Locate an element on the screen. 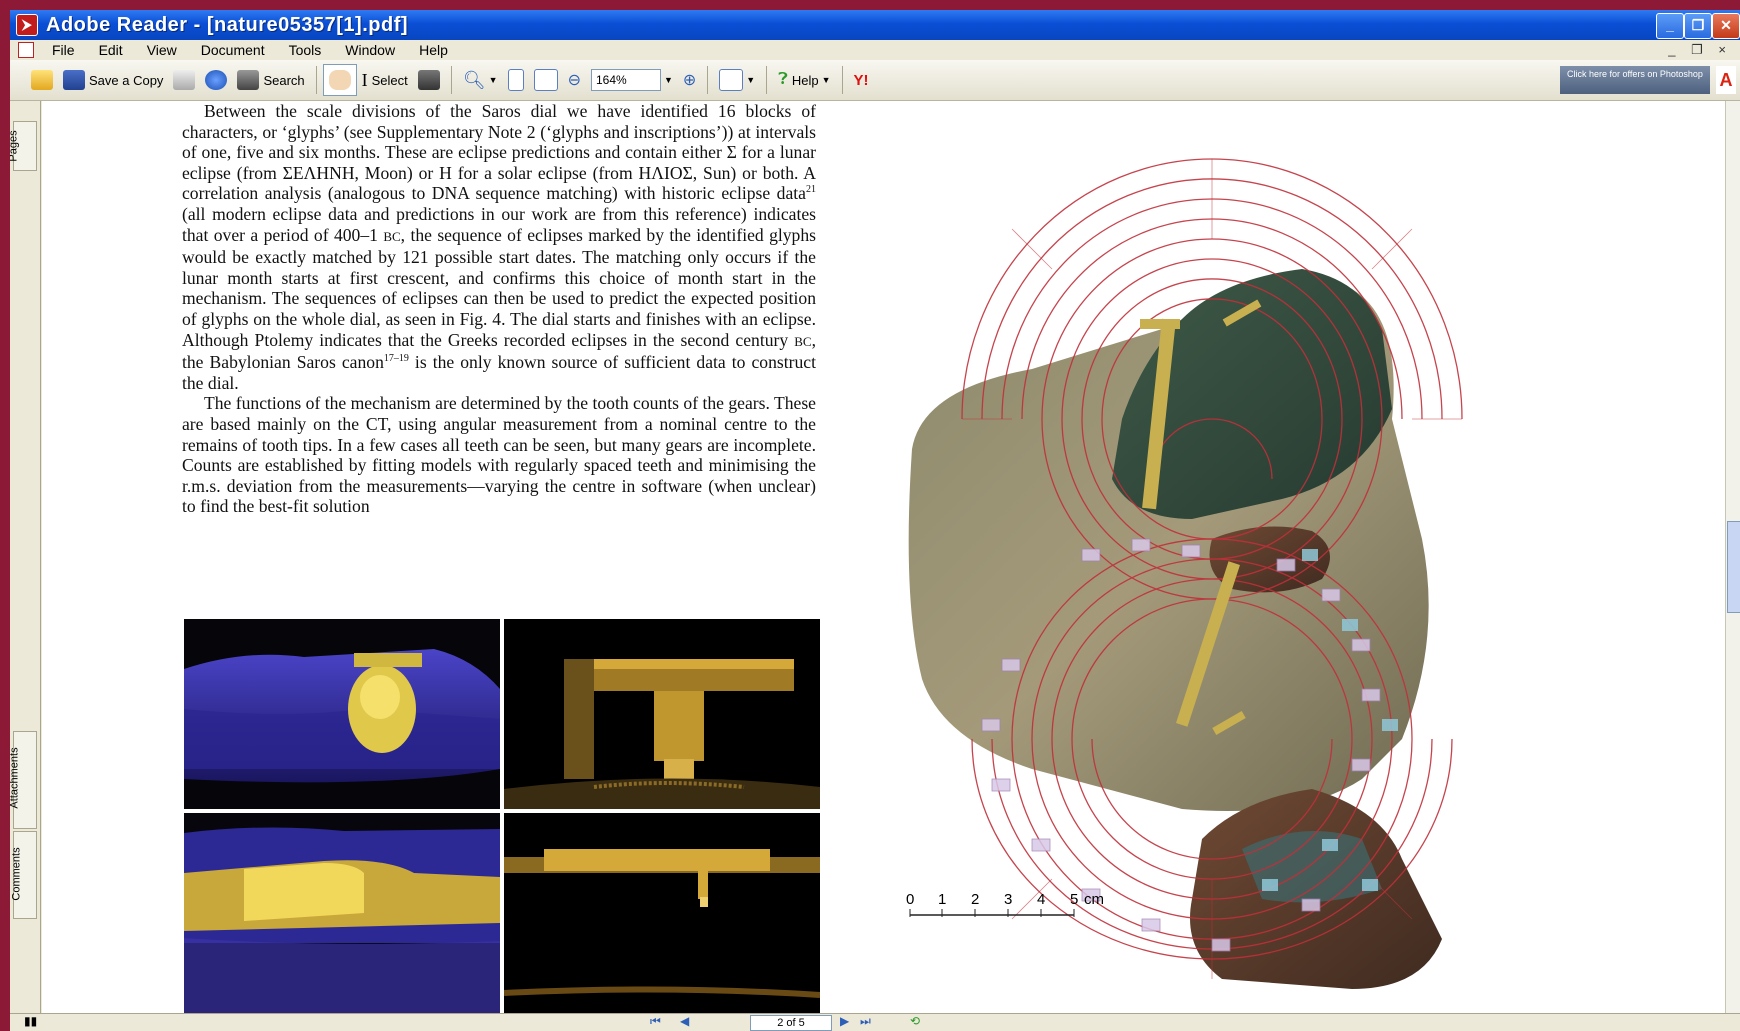 Image resolution: width=1740 pixels, height=1031 pixels. select-tool-button: I Select is located at coordinates (385, 80).